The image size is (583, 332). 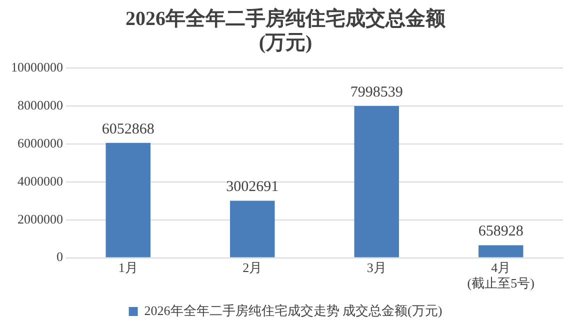 What do you see at coordinates (376, 92) in the screenshot?
I see `data-label: 7998539` at bounding box center [376, 92].